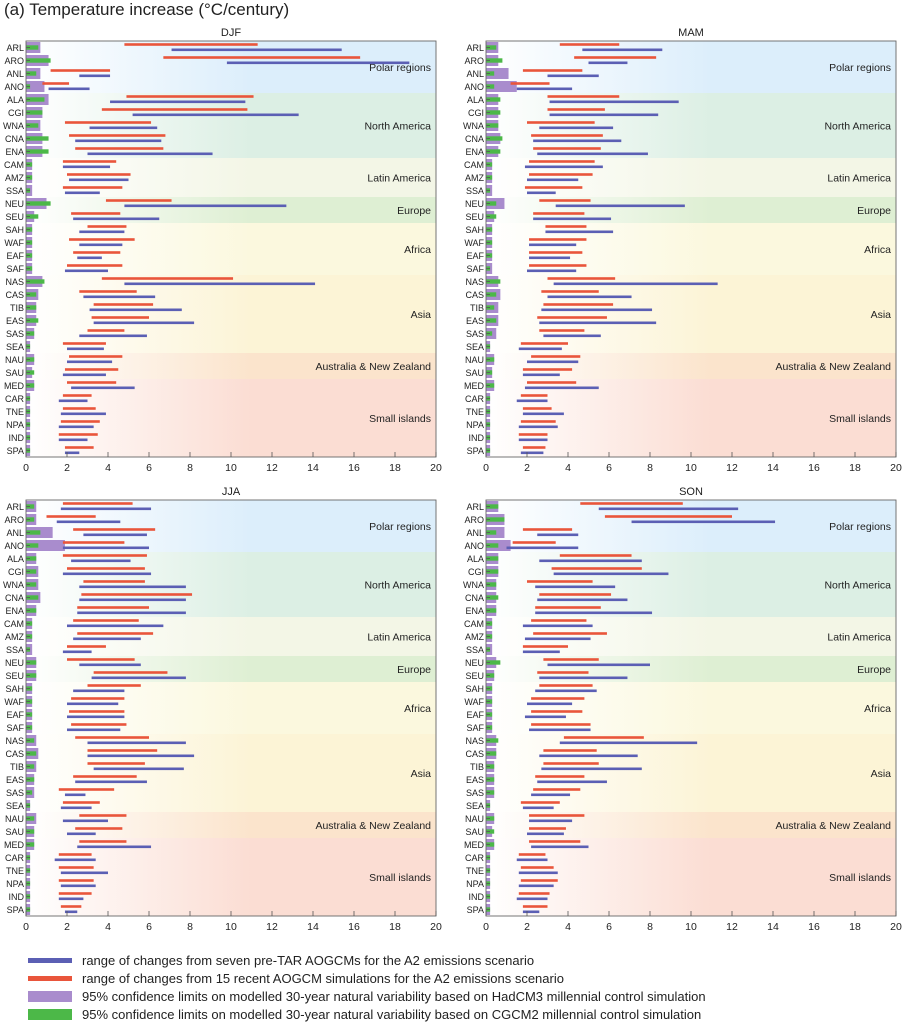 Image resolution: width=905 pixels, height=1024 pixels. I want to click on x-tick-label: 4, so click(568, 927).